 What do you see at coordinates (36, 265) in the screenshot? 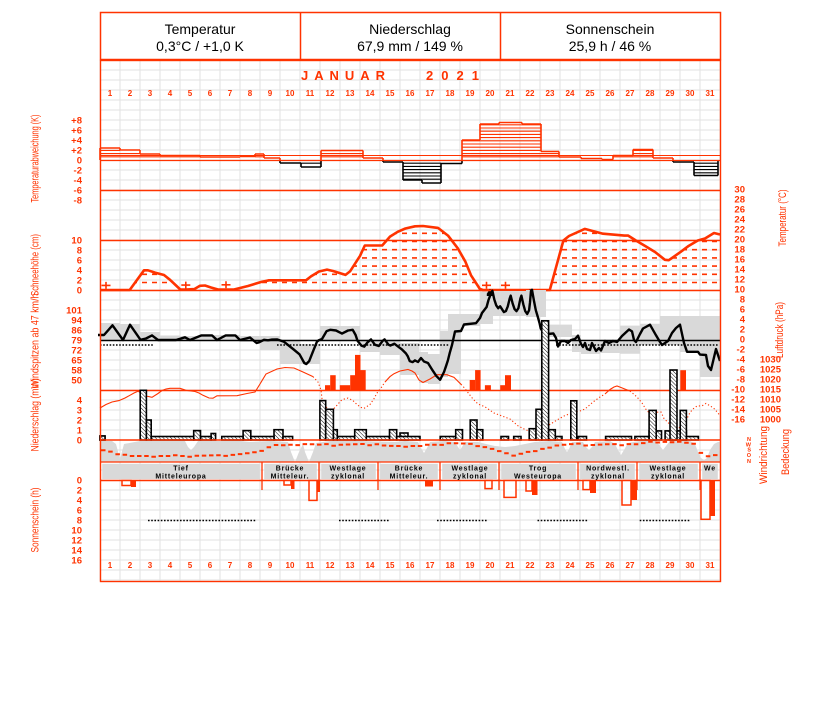
I see `svg-text: Schneehöhe (cm)` at bounding box center [36, 265].